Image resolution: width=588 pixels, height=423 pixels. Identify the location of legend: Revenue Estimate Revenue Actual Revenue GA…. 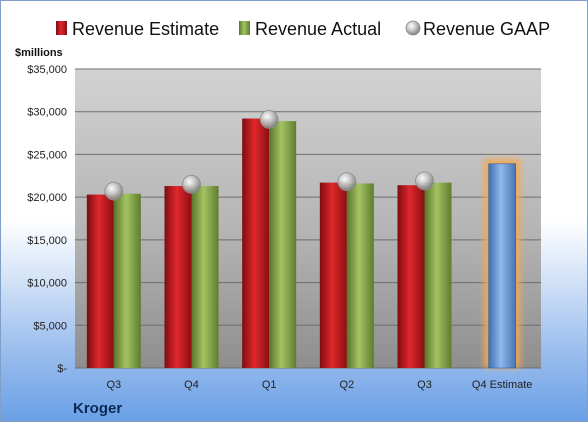
(303, 29).